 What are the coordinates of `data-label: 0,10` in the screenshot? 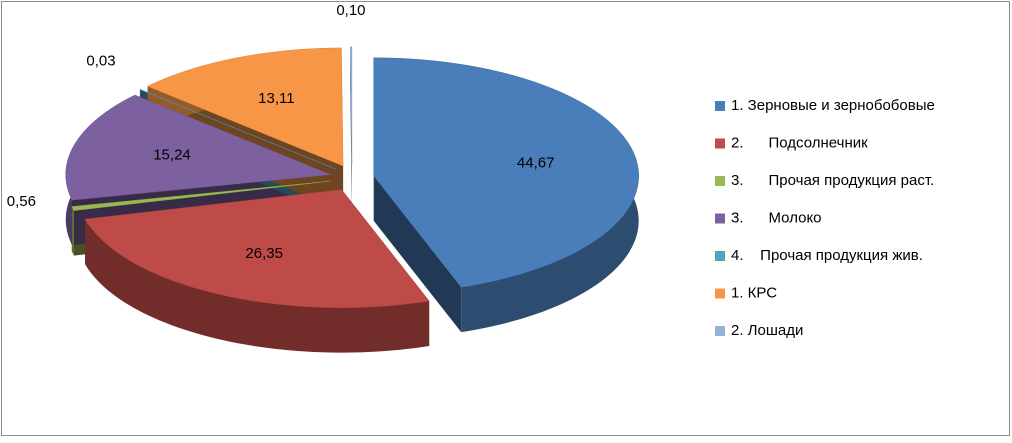 It's located at (350, 10).